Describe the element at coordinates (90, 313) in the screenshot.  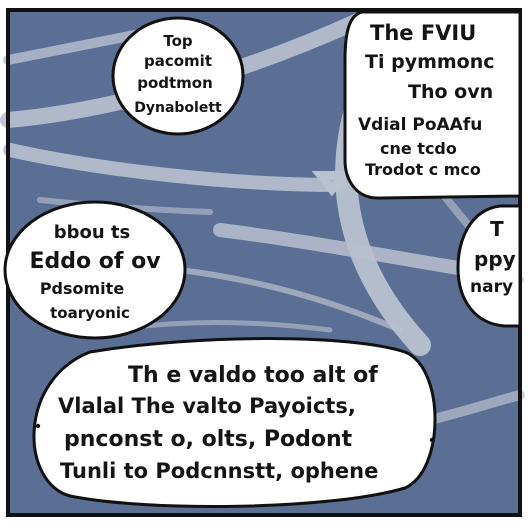
I see `bubble-line: toaryonic` at that location.